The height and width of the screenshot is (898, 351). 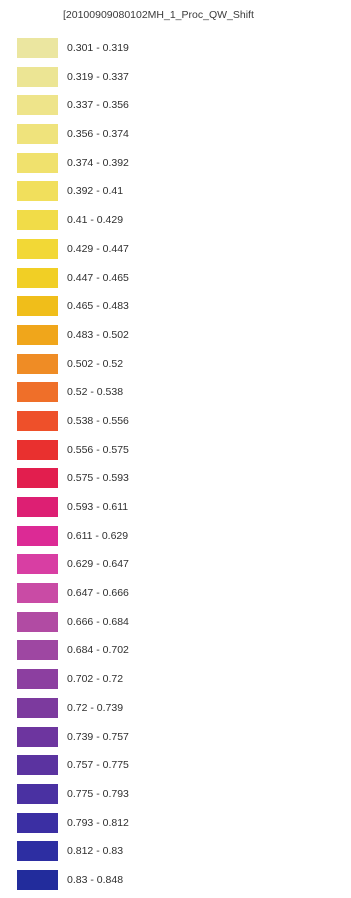 What do you see at coordinates (175, 539) in the screenshot?
I see `legend-item: 0.611 - 0.629` at bounding box center [175, 539].